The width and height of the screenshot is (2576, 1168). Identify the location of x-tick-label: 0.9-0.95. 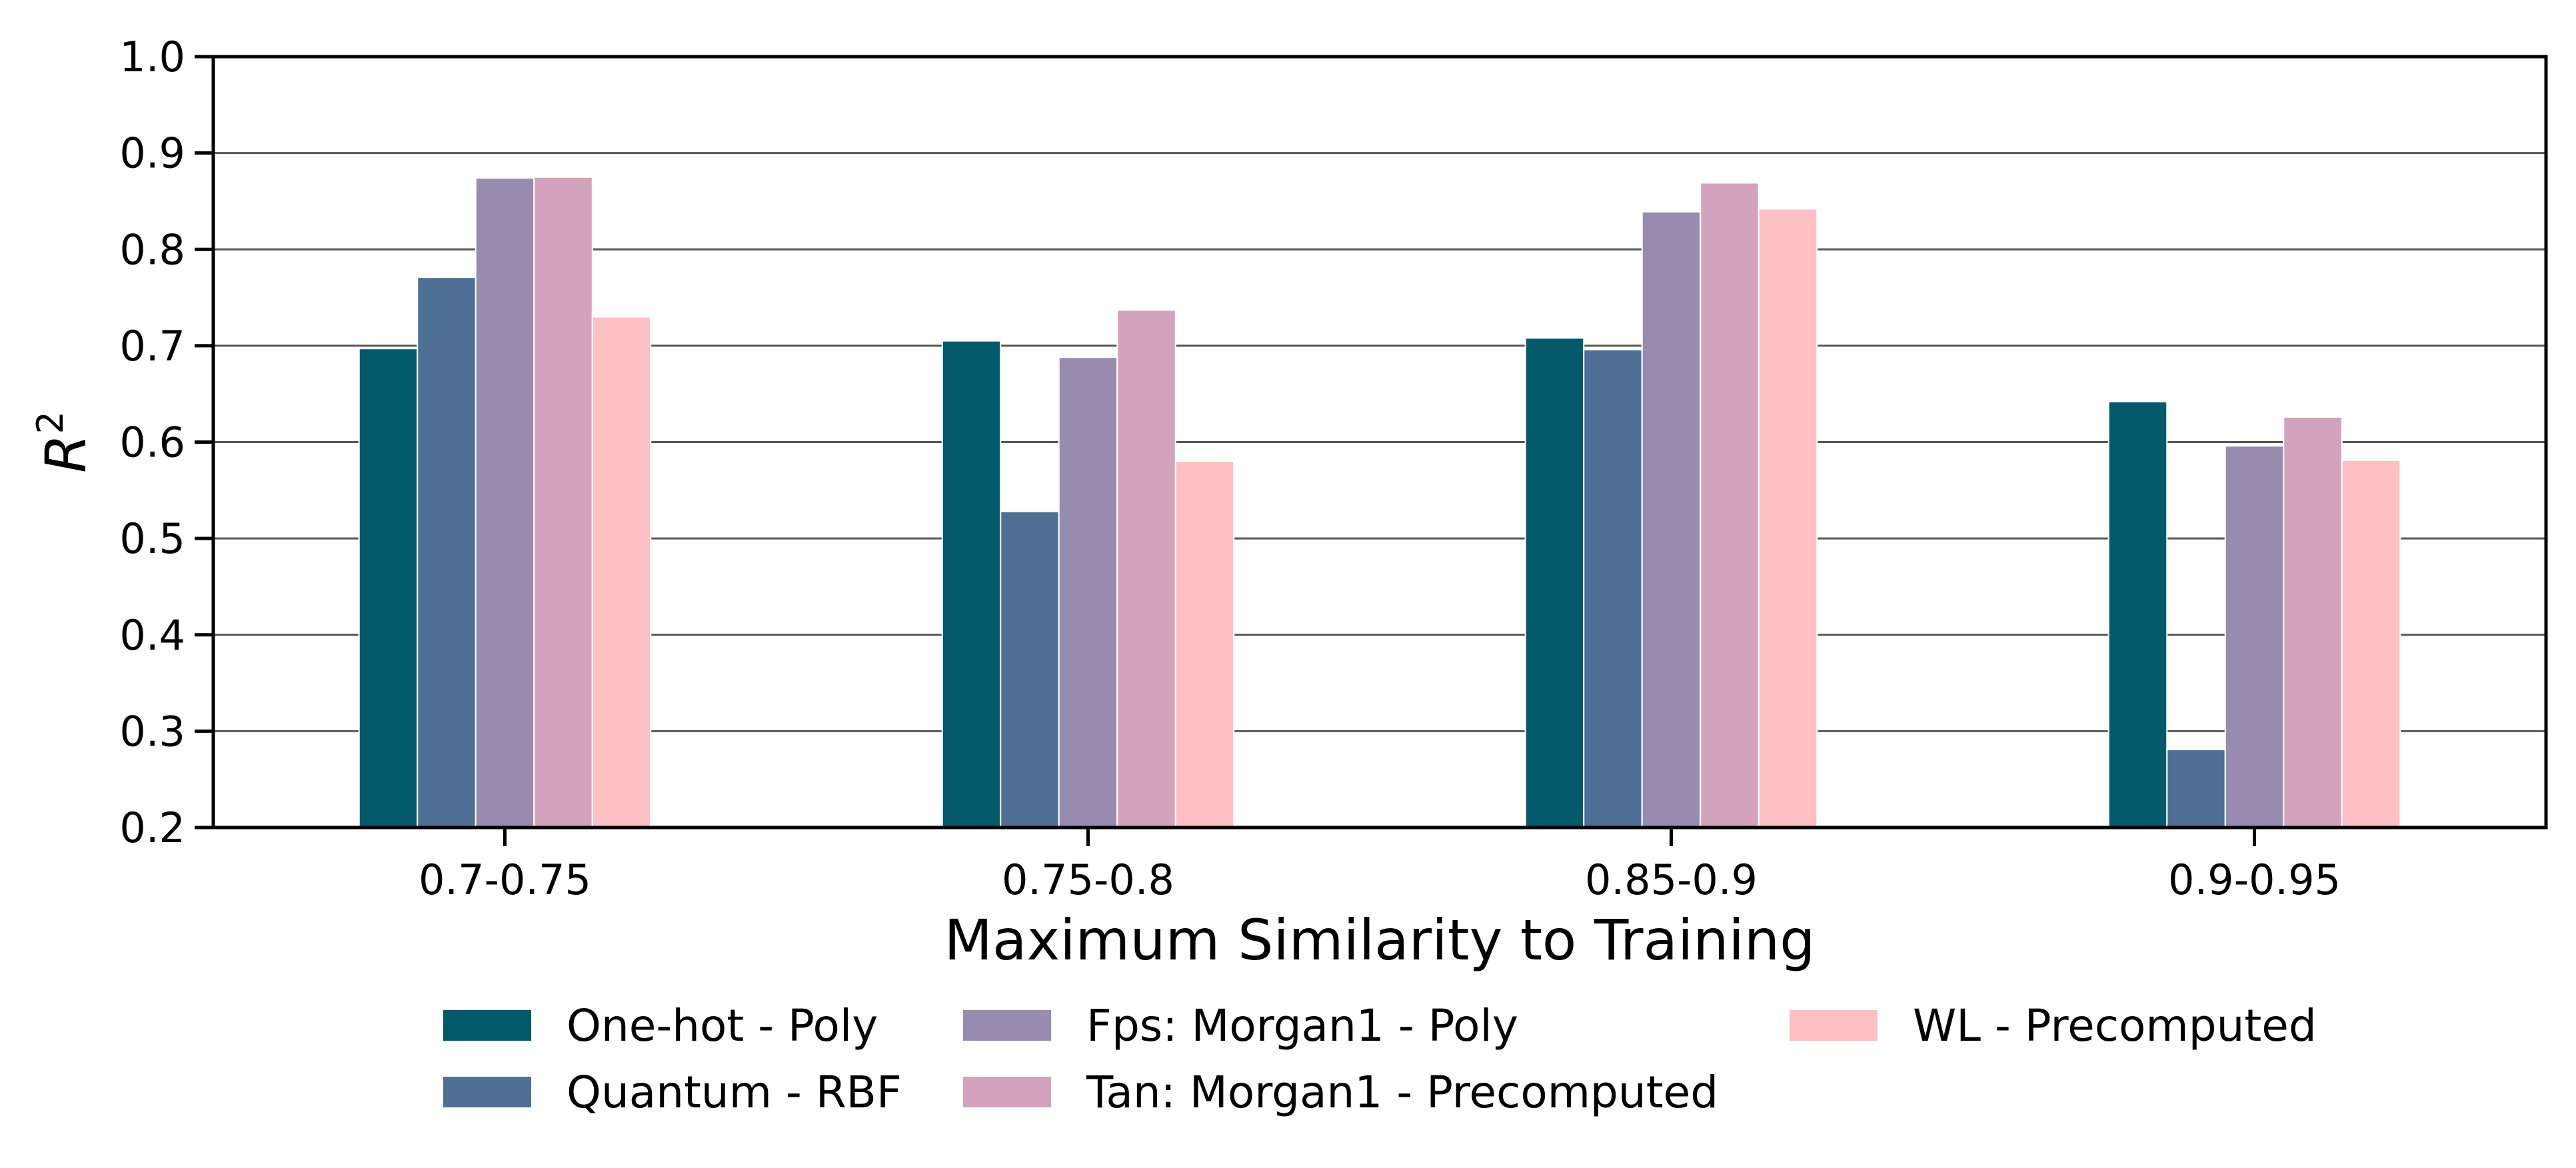
(2255, 880).